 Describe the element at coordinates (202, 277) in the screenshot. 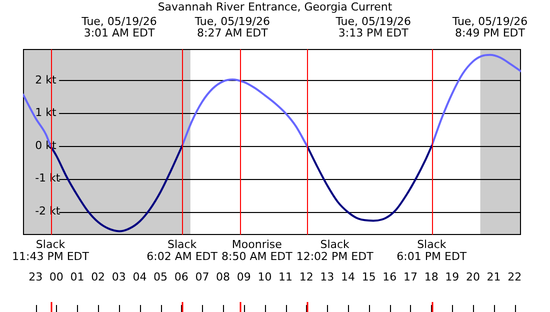

I see `x-tick-label: 07` at that location.